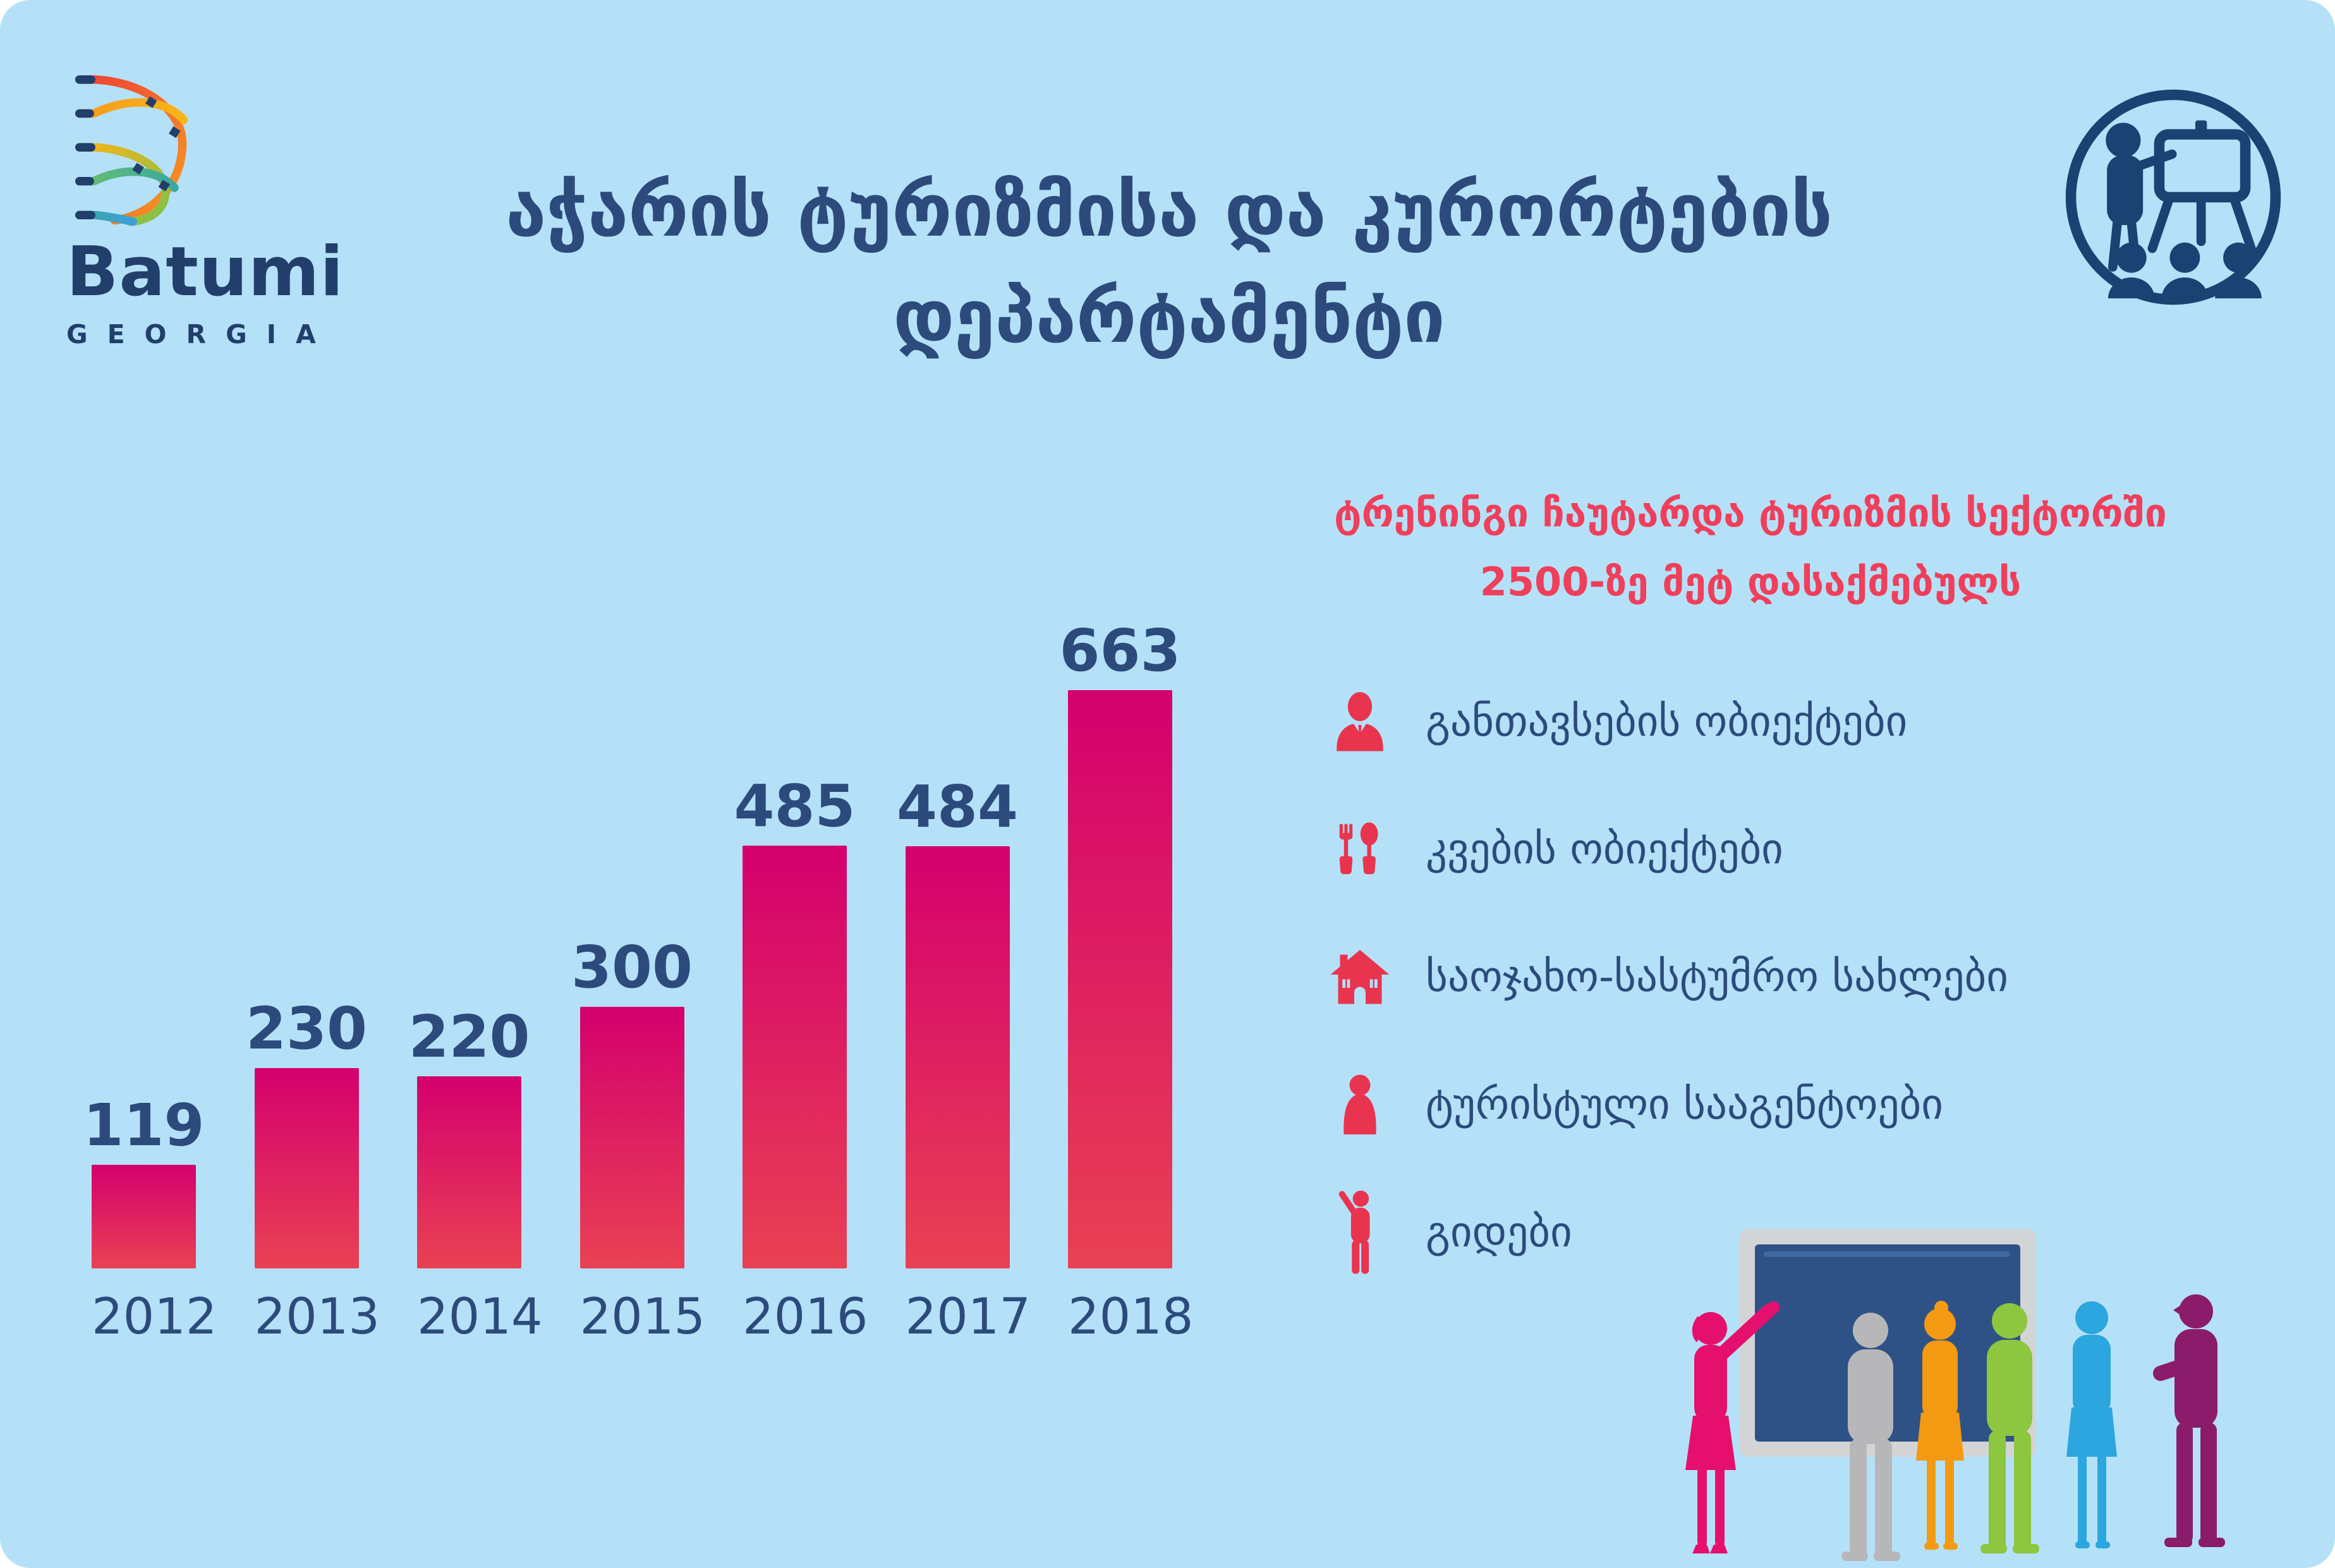 This screenshot has width=2335, height=1568. What do you see at coordinates (144, 1125) in the screenshot?
I see `bar-value-label: 119` at bounding box center [144, 1125].